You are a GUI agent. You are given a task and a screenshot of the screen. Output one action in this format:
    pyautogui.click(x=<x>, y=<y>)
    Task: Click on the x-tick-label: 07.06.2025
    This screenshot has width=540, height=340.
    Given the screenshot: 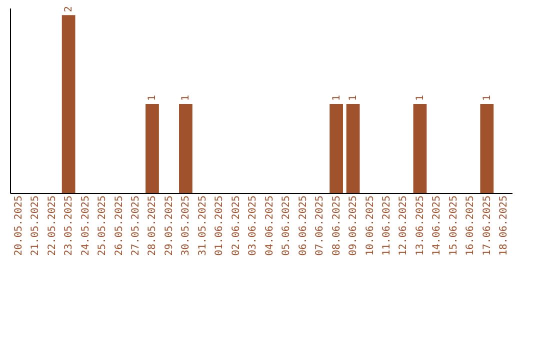 What is the action you would take?
    pyautogui.click(x=320, y=226)
    